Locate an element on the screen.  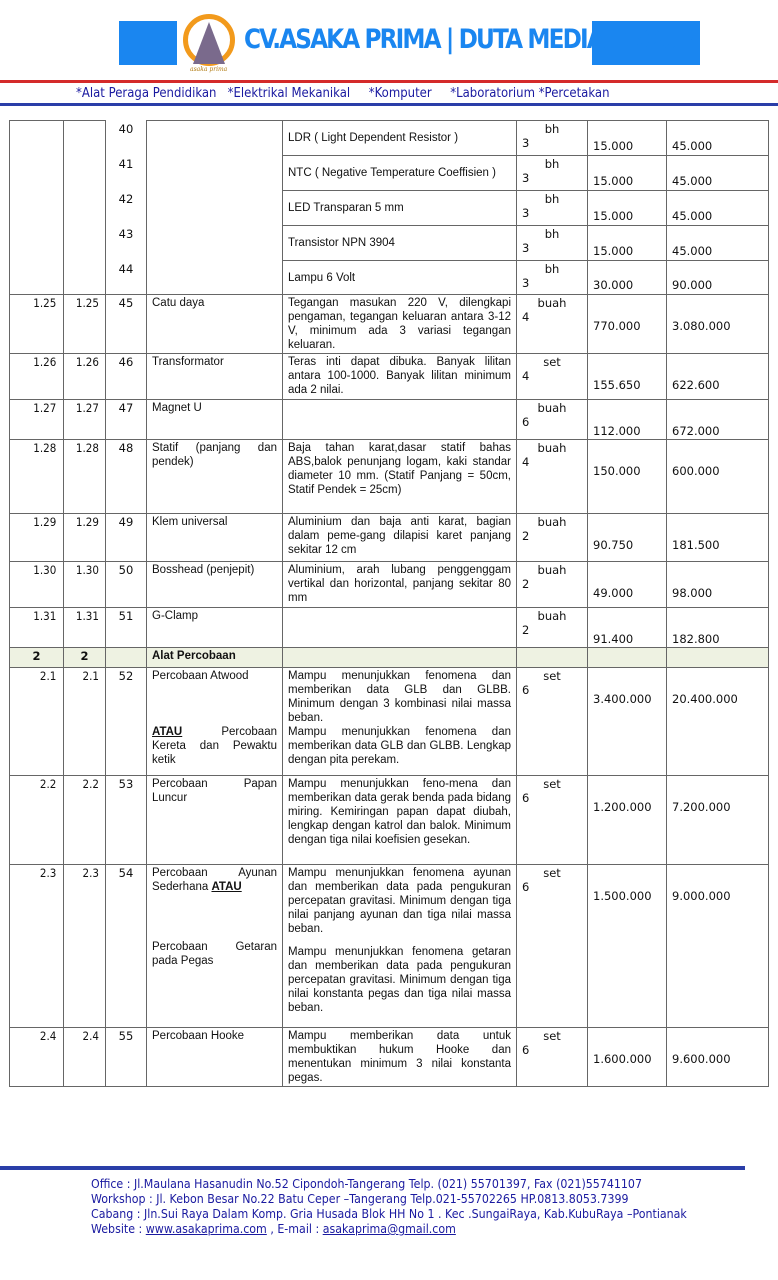
total-text: 622.600 is located at coordinates (696, 385).